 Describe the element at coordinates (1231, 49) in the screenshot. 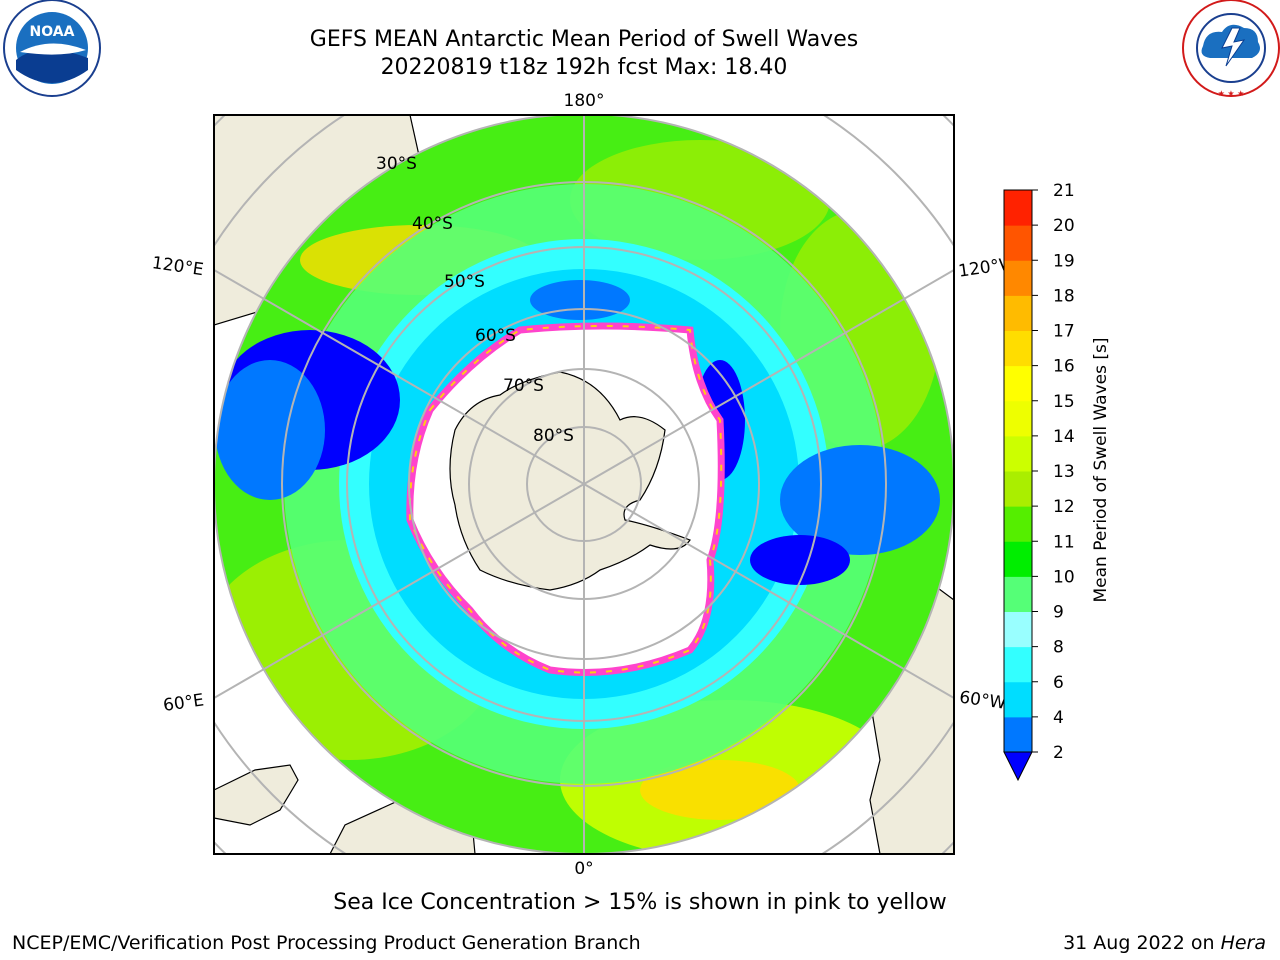

I see `nws-logo: ★ ★ ★` at that location.